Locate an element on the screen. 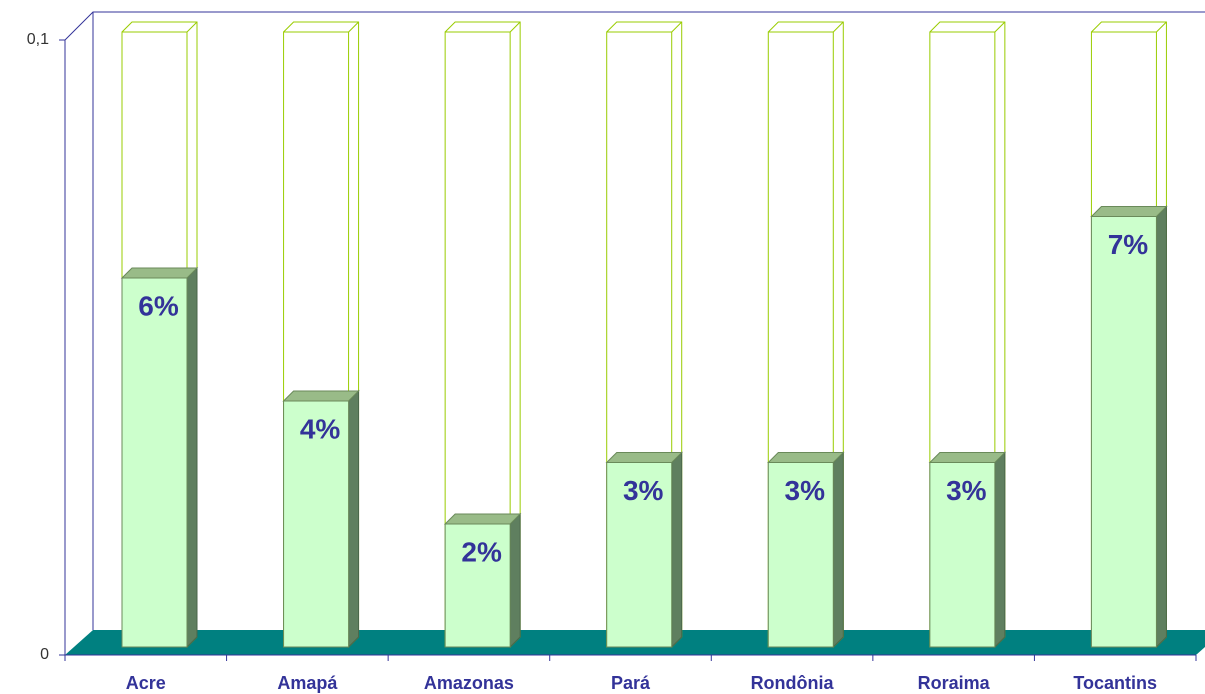 This screenshot has height=694, width=1205. y-tick-label: 0,1 is located at coordinates (38, 39).